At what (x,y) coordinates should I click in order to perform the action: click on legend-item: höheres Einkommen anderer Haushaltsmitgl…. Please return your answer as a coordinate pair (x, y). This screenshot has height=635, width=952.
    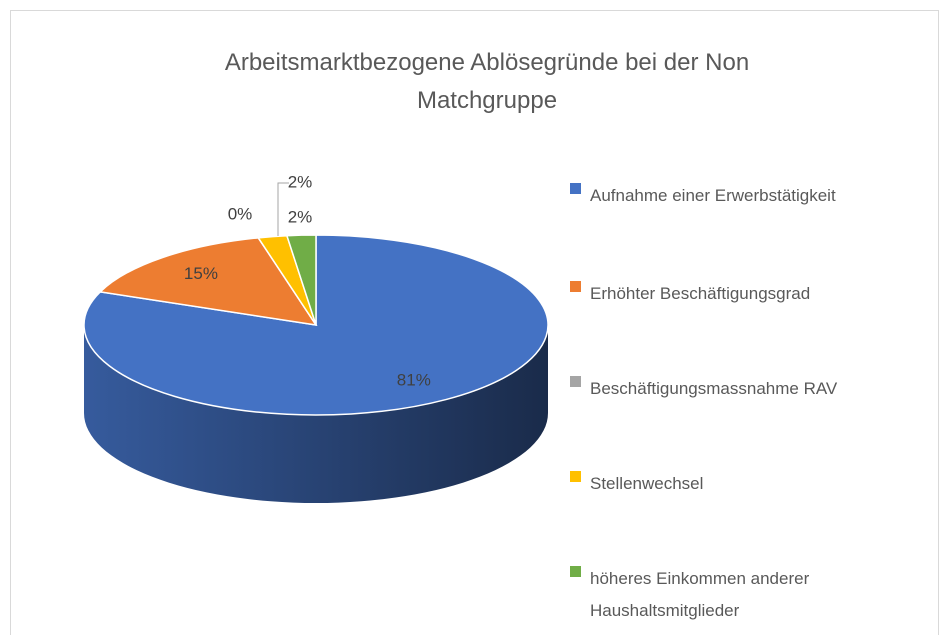
    Looking at the image, I should click on (730, 595).